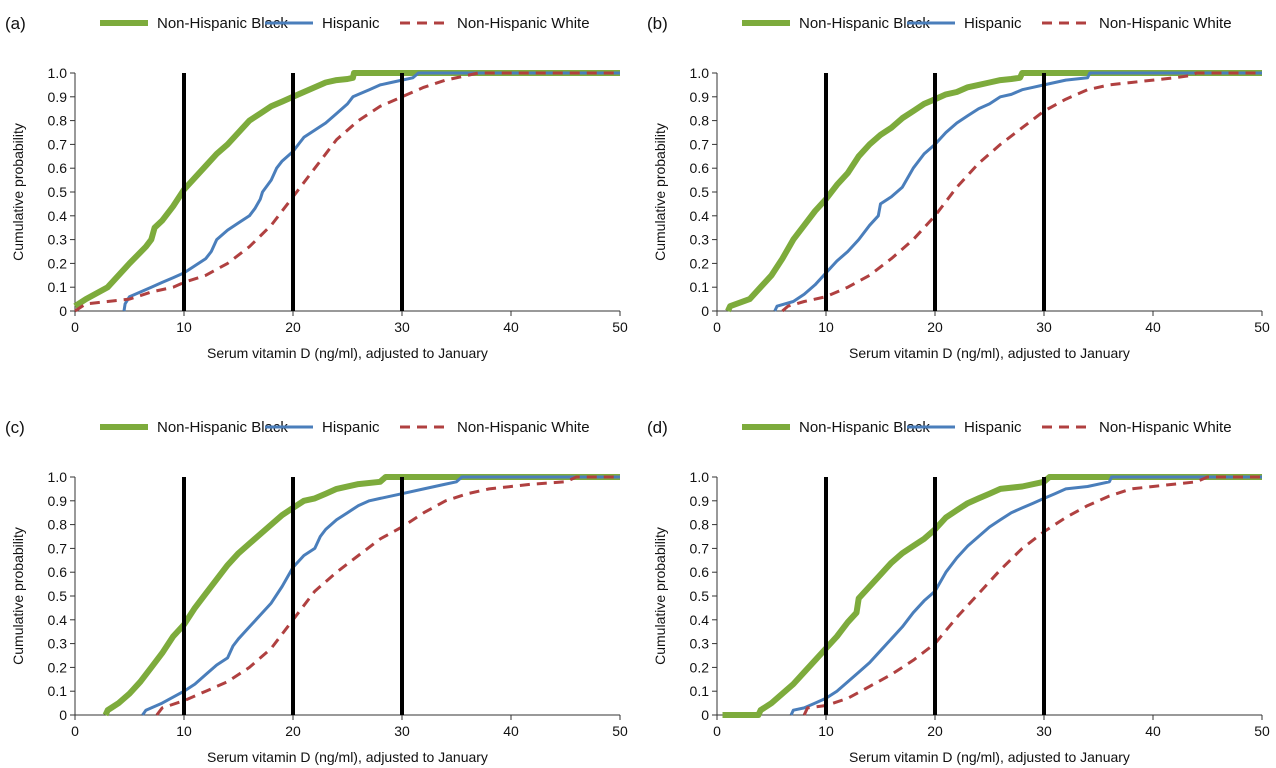 The height and width of the screenshot is (768, 1276). Describe the element at coordinates (15, 23) in the screenshot. I see `panel-label: (a)` at that location.